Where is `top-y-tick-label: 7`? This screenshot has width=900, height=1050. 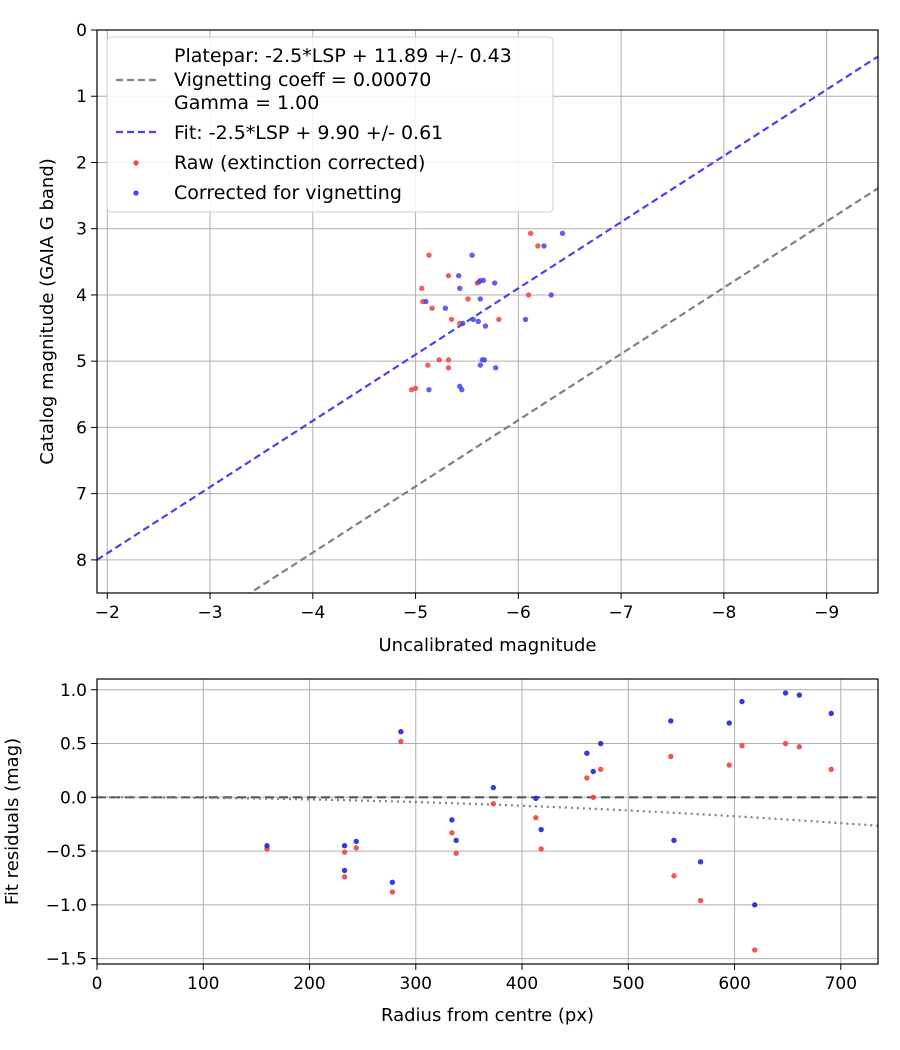 top-y-tick-label: 7 is located at coordinates (81, 495).